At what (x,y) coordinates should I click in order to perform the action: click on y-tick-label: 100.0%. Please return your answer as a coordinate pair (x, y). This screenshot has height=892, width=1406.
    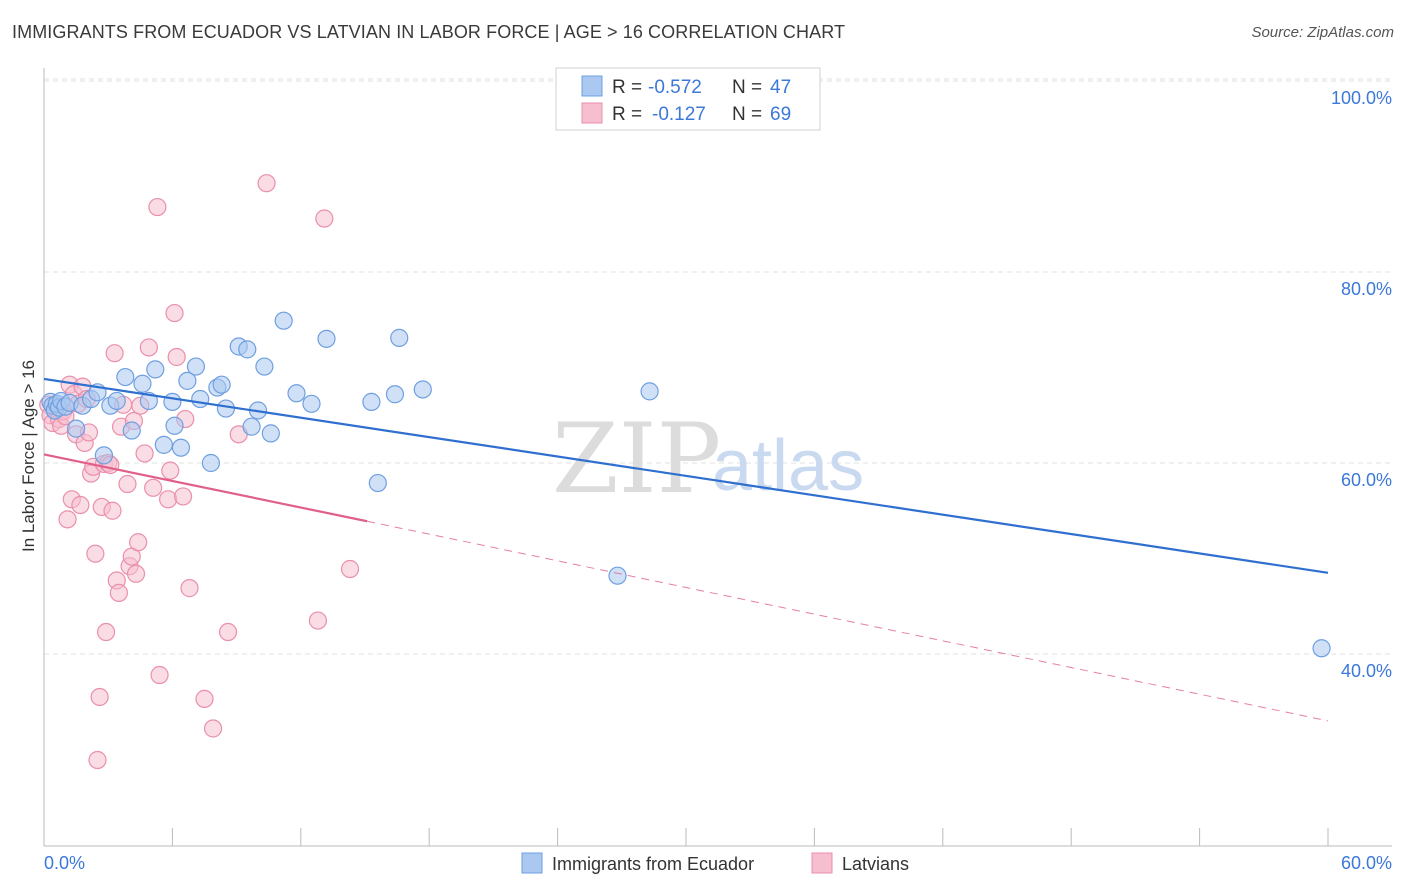
    Looking at the image, I should click on (1361, 98).